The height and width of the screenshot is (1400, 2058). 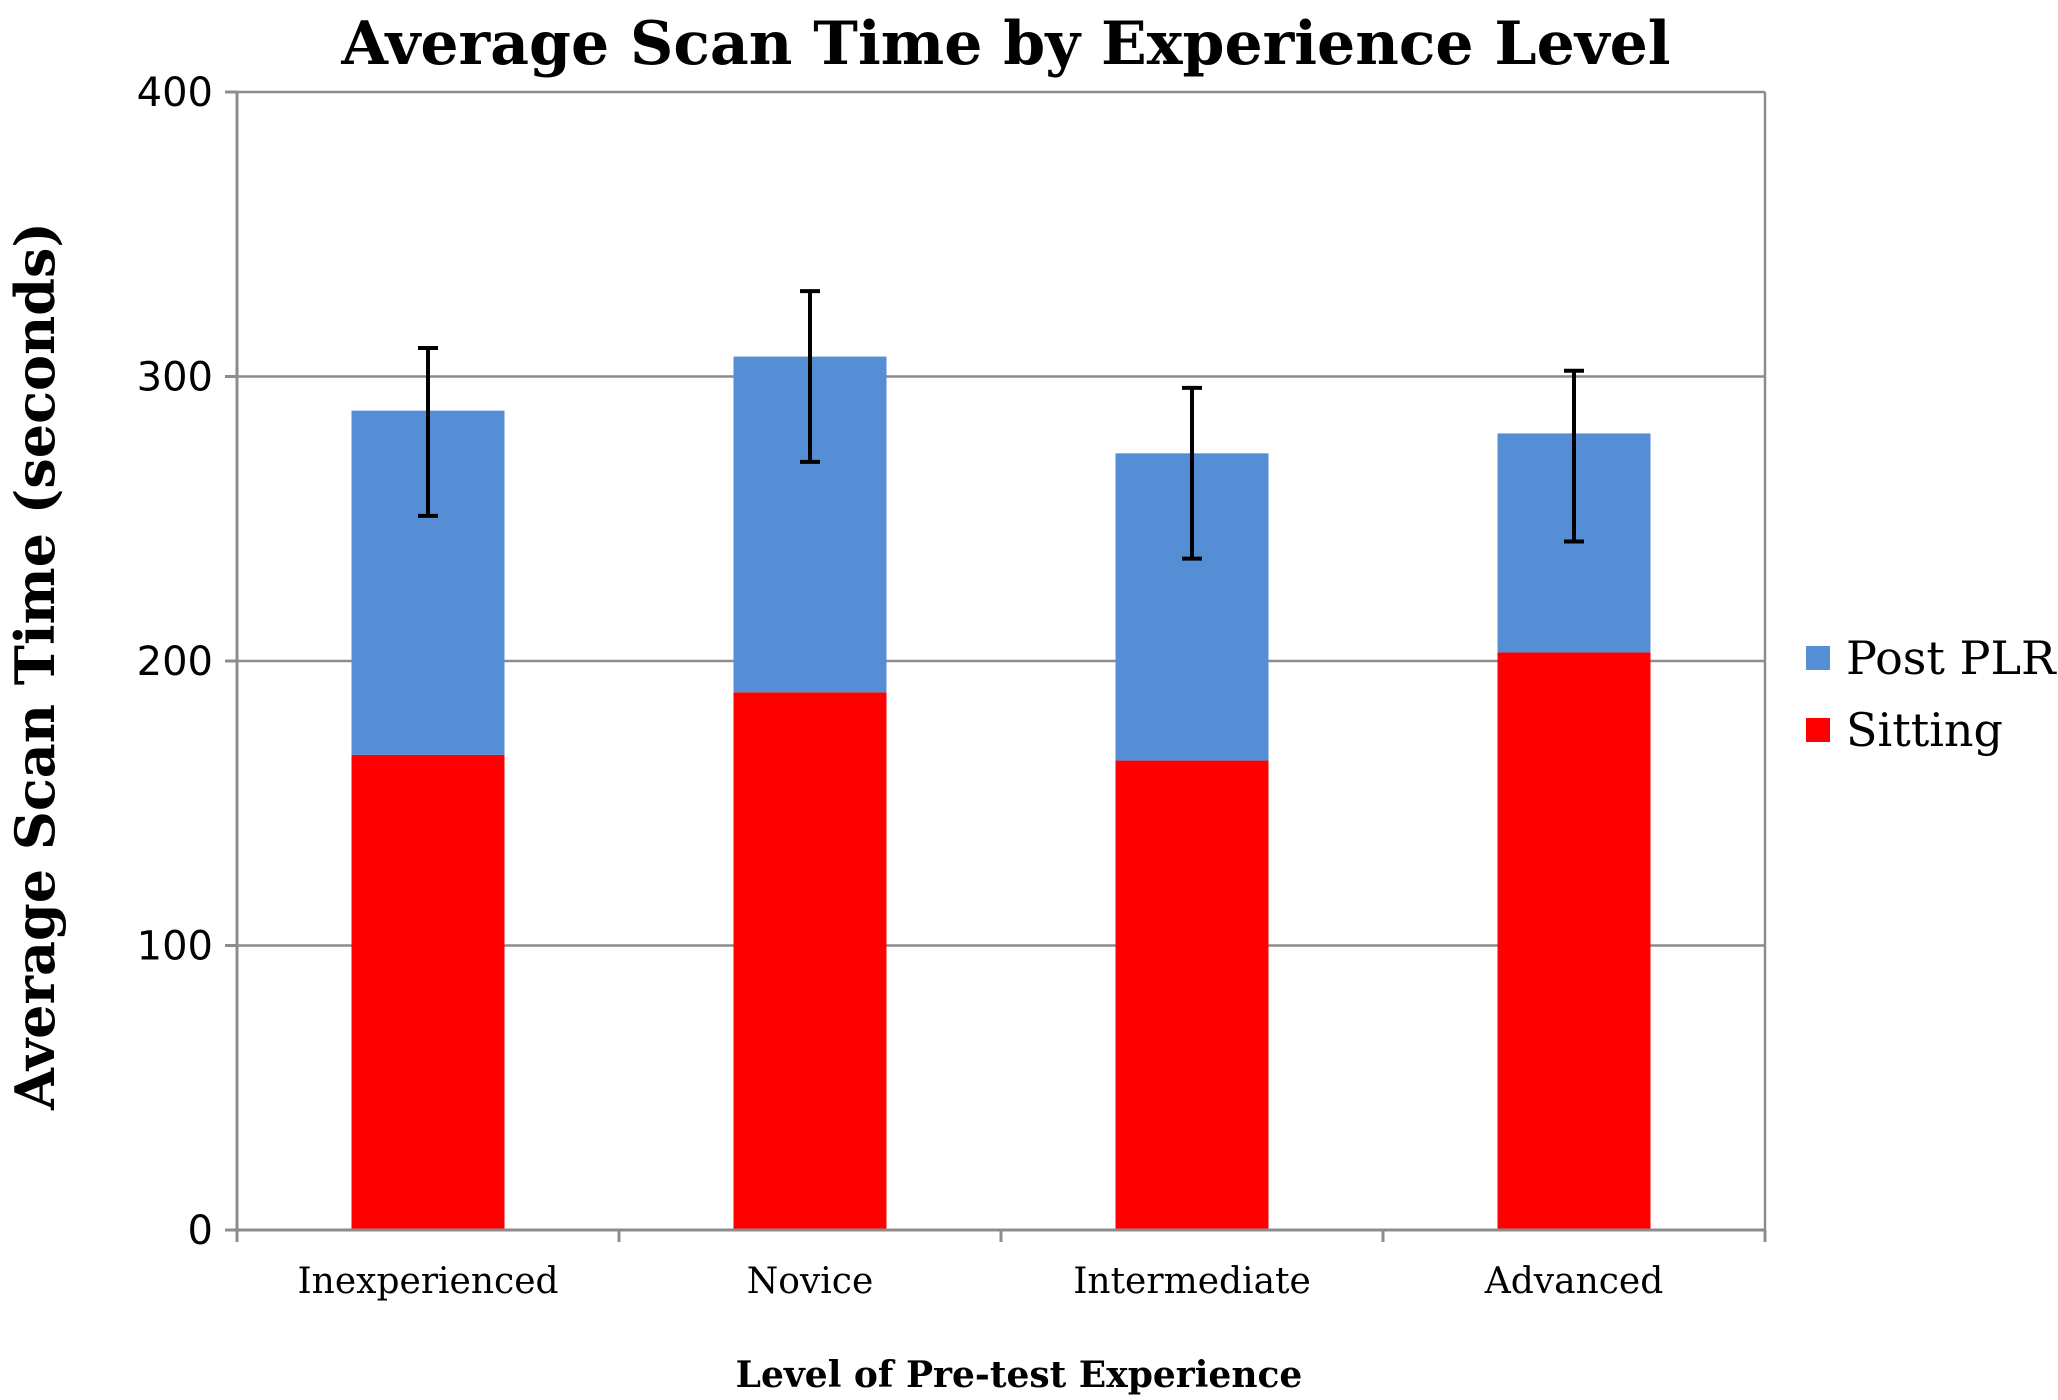 I want to click on y-tick-label-4: 400, so click(x=175, y=93).